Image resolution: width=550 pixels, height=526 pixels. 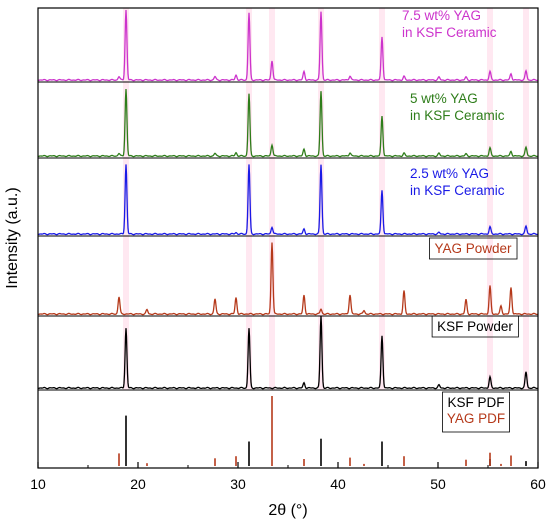 I want to click on series-label: 5 wt% YAG in KSF Ceramic, so click(x=457, y=107).